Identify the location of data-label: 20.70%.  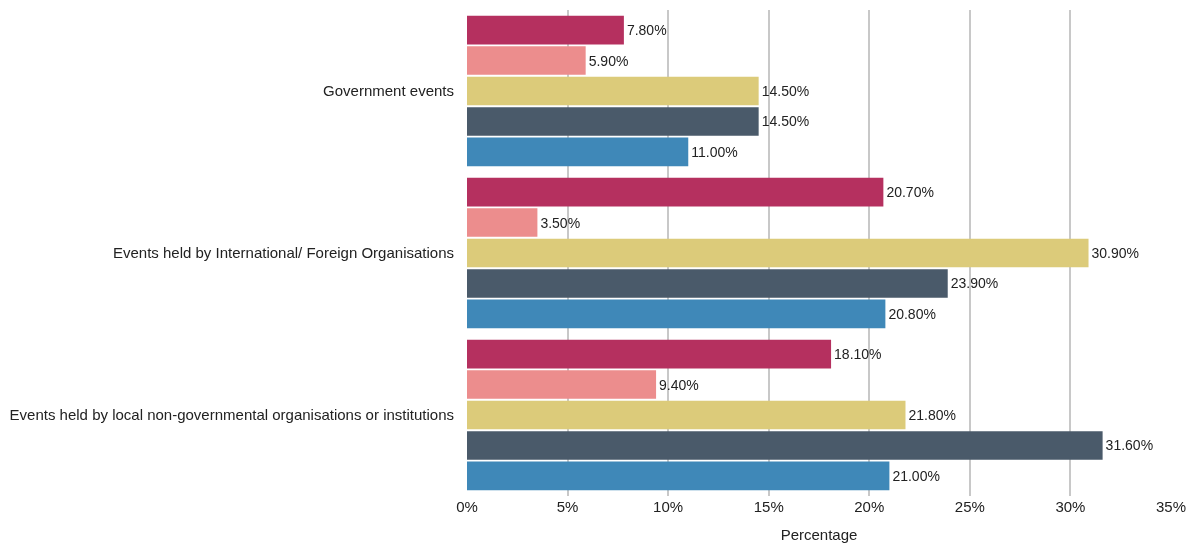
(910, 192).